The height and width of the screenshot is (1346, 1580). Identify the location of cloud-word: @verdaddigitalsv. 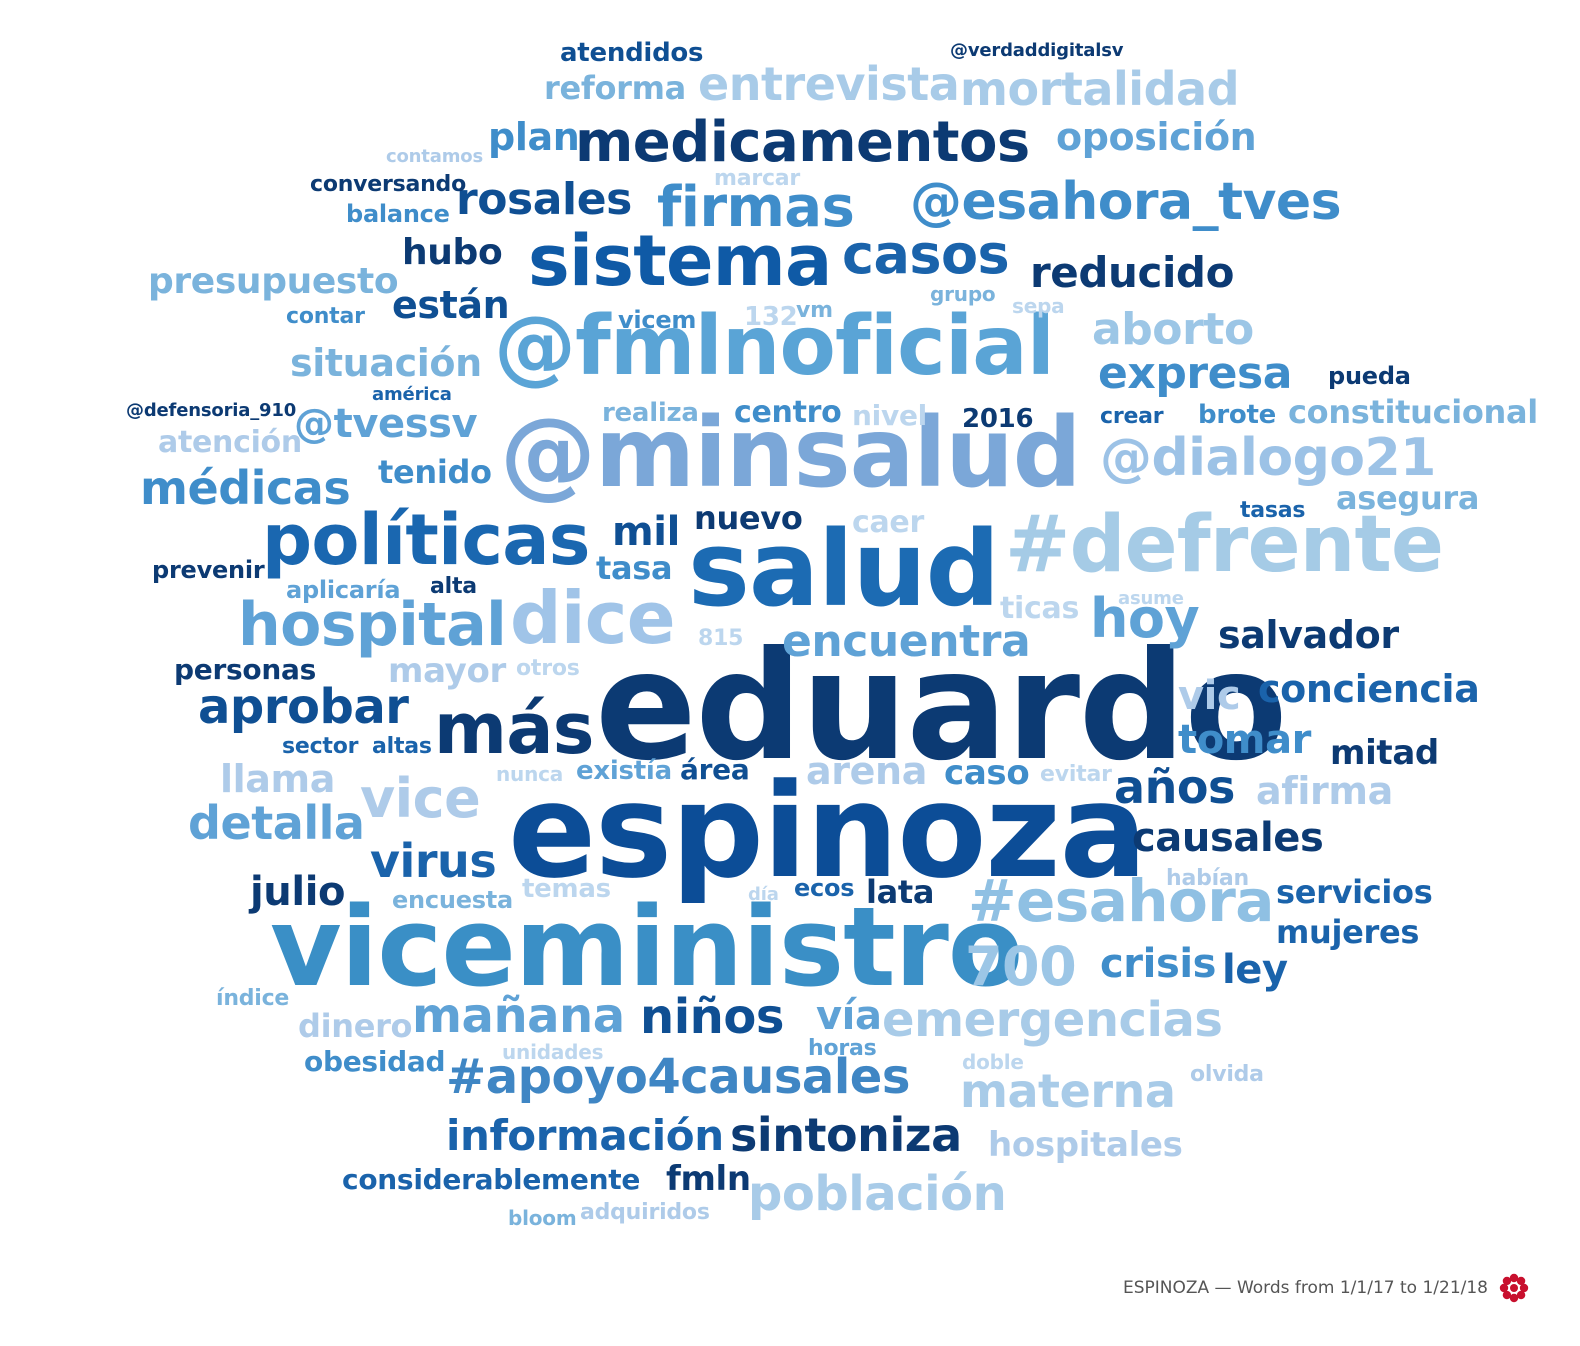
(1037, 50).